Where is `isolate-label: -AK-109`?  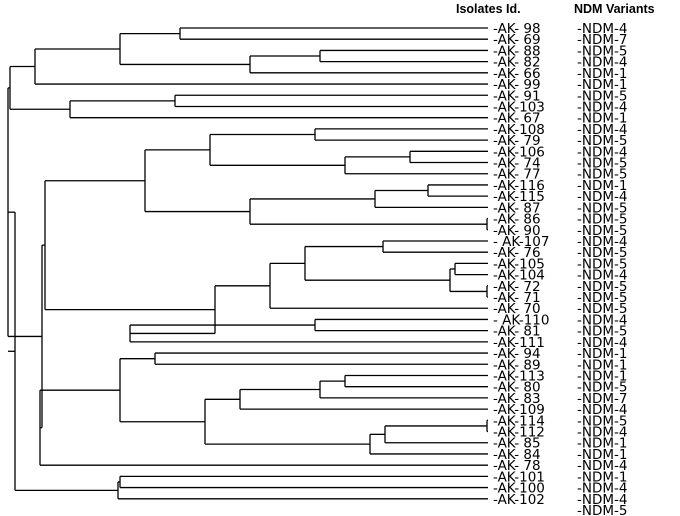
isolate-label: -AK-109 is located at coordinates (519, 410).